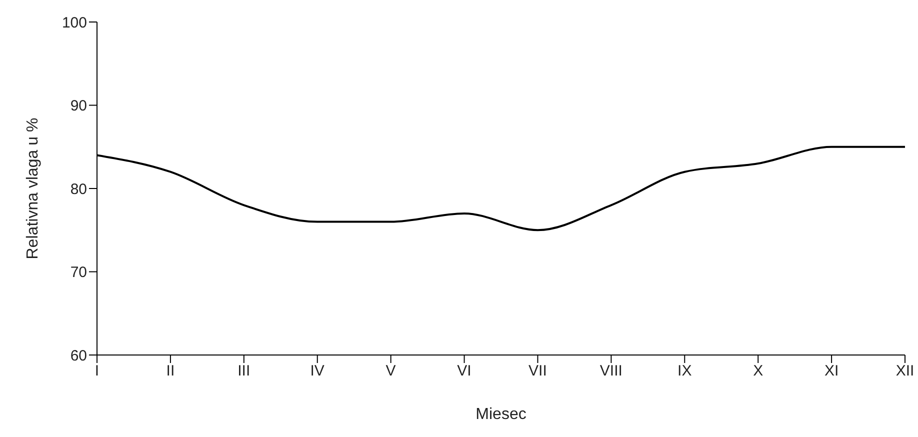  I want to click on x-tick-label: X, so click(758, 371).